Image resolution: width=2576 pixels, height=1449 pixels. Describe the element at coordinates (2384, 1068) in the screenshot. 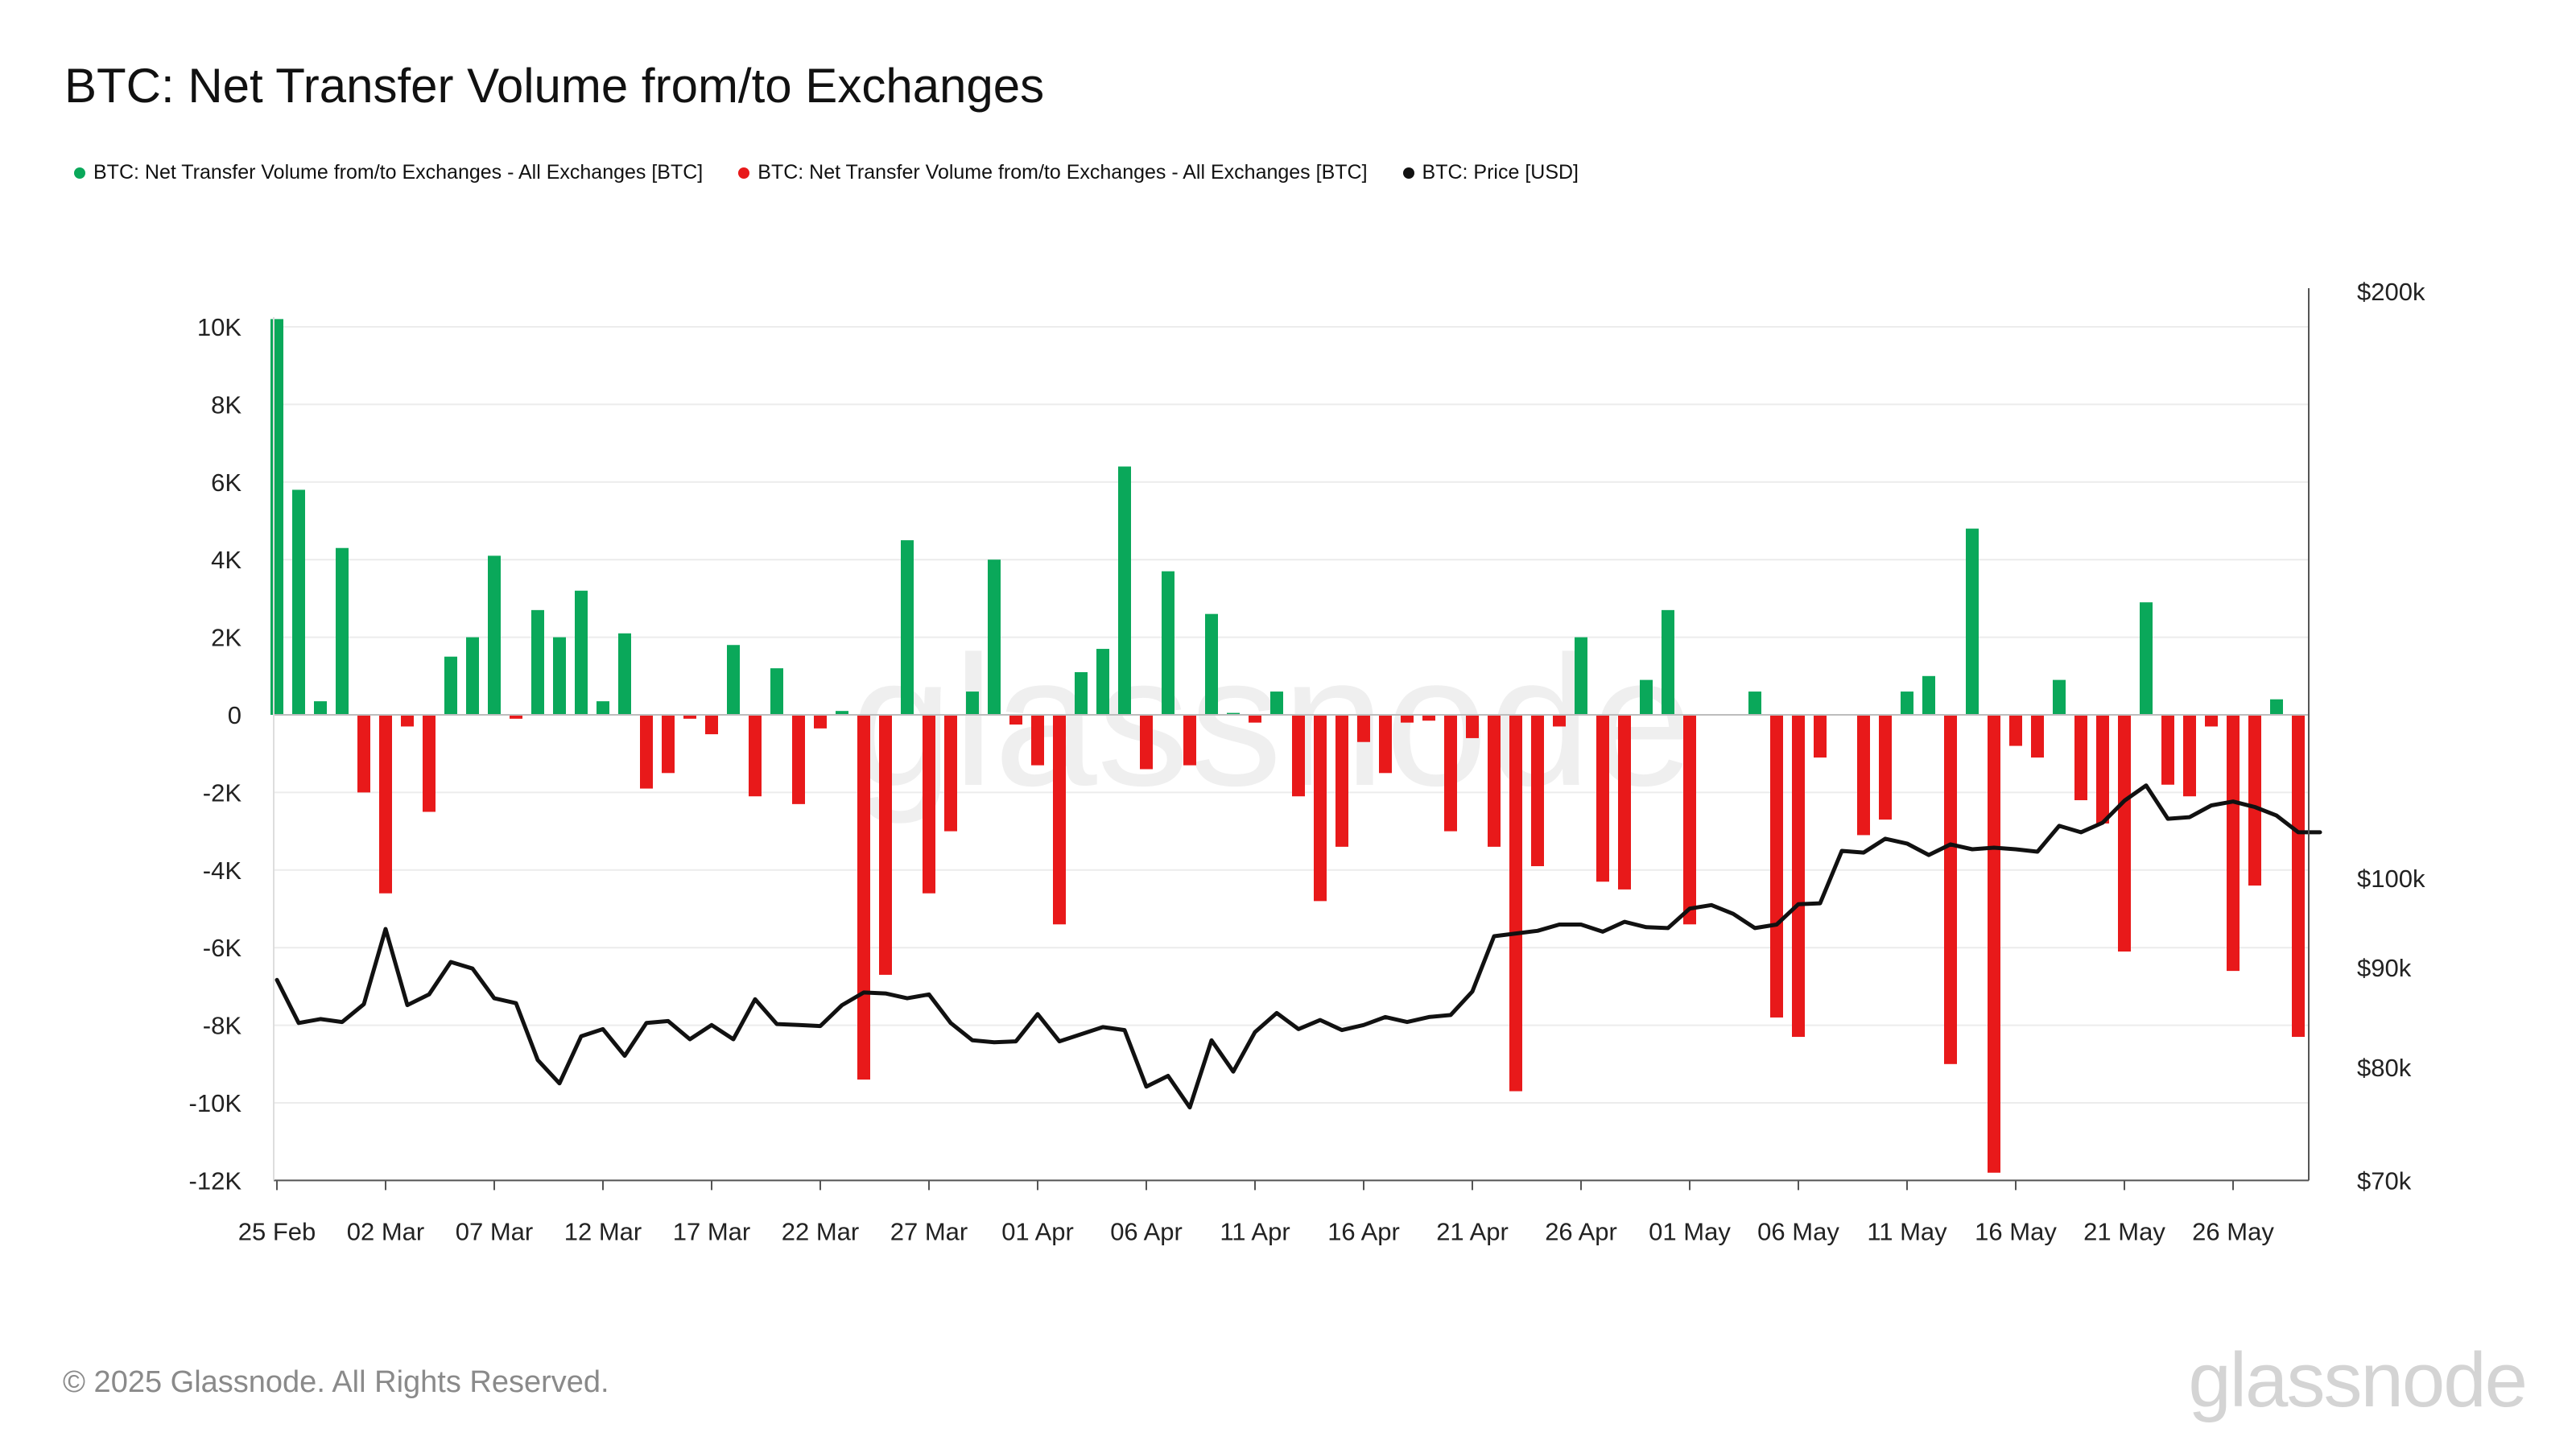

I see `y-right-tick-label: $80k` at that location.